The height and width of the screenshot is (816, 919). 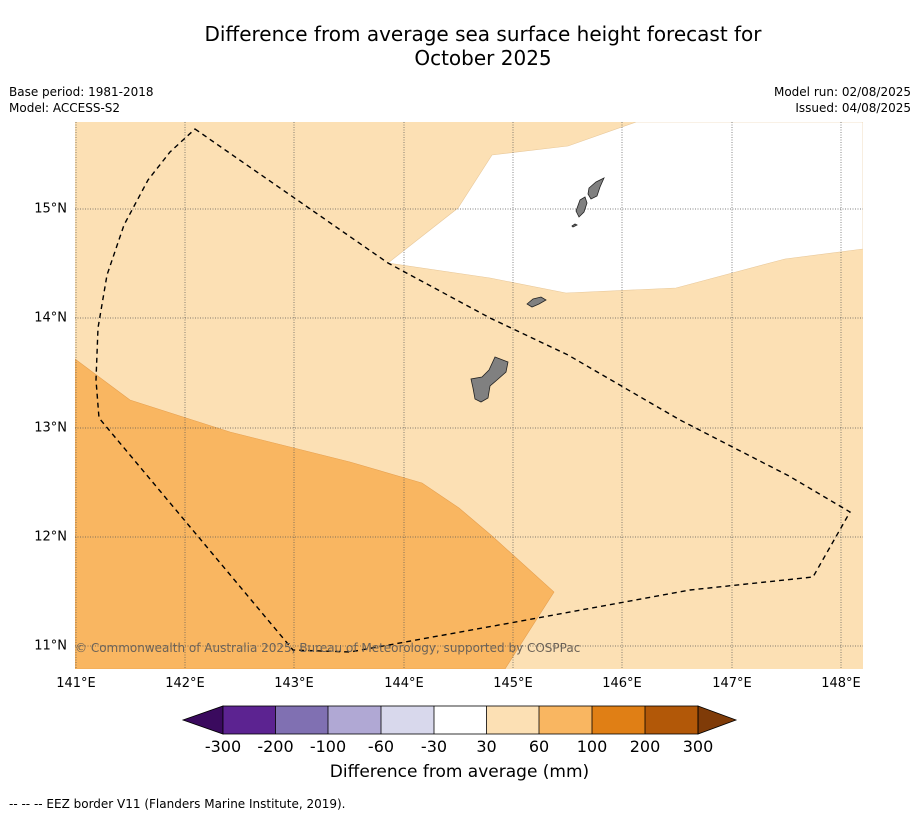 I want to click on lat-label-11n: 11°N, so click(x=50, y=646).